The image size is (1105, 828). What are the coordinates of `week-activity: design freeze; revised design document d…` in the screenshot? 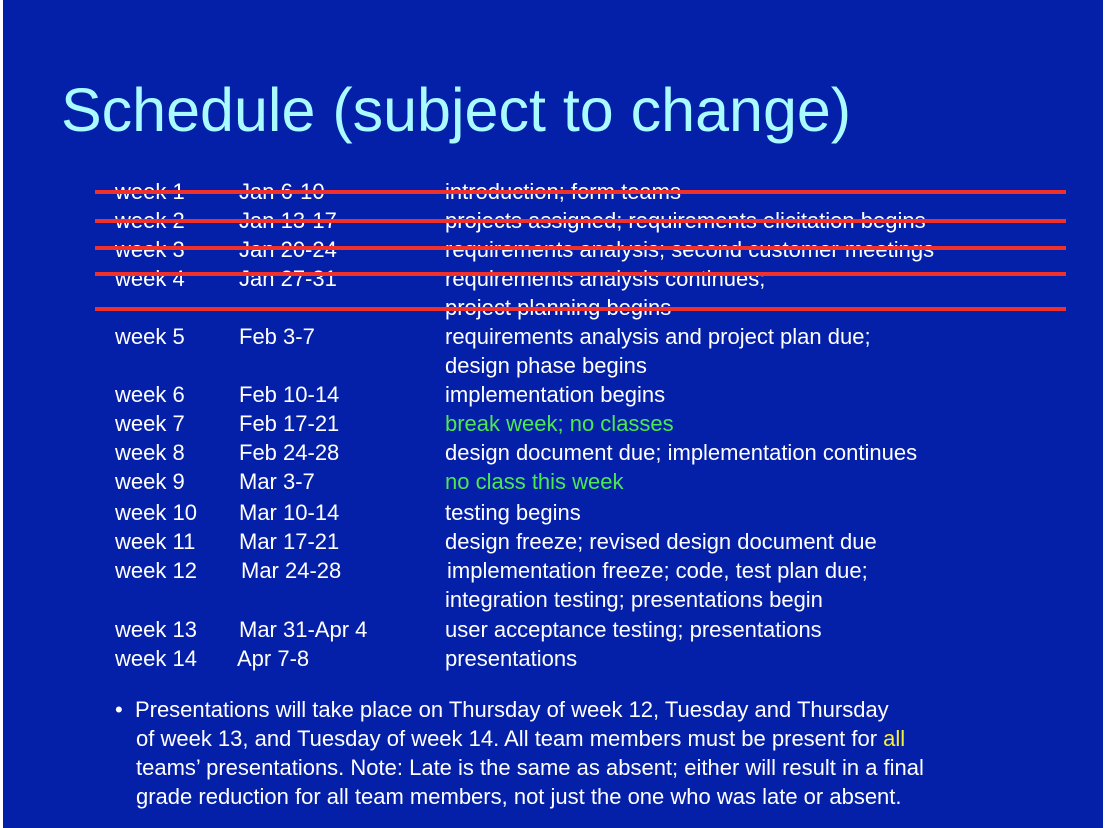 It's located at (661, 541).